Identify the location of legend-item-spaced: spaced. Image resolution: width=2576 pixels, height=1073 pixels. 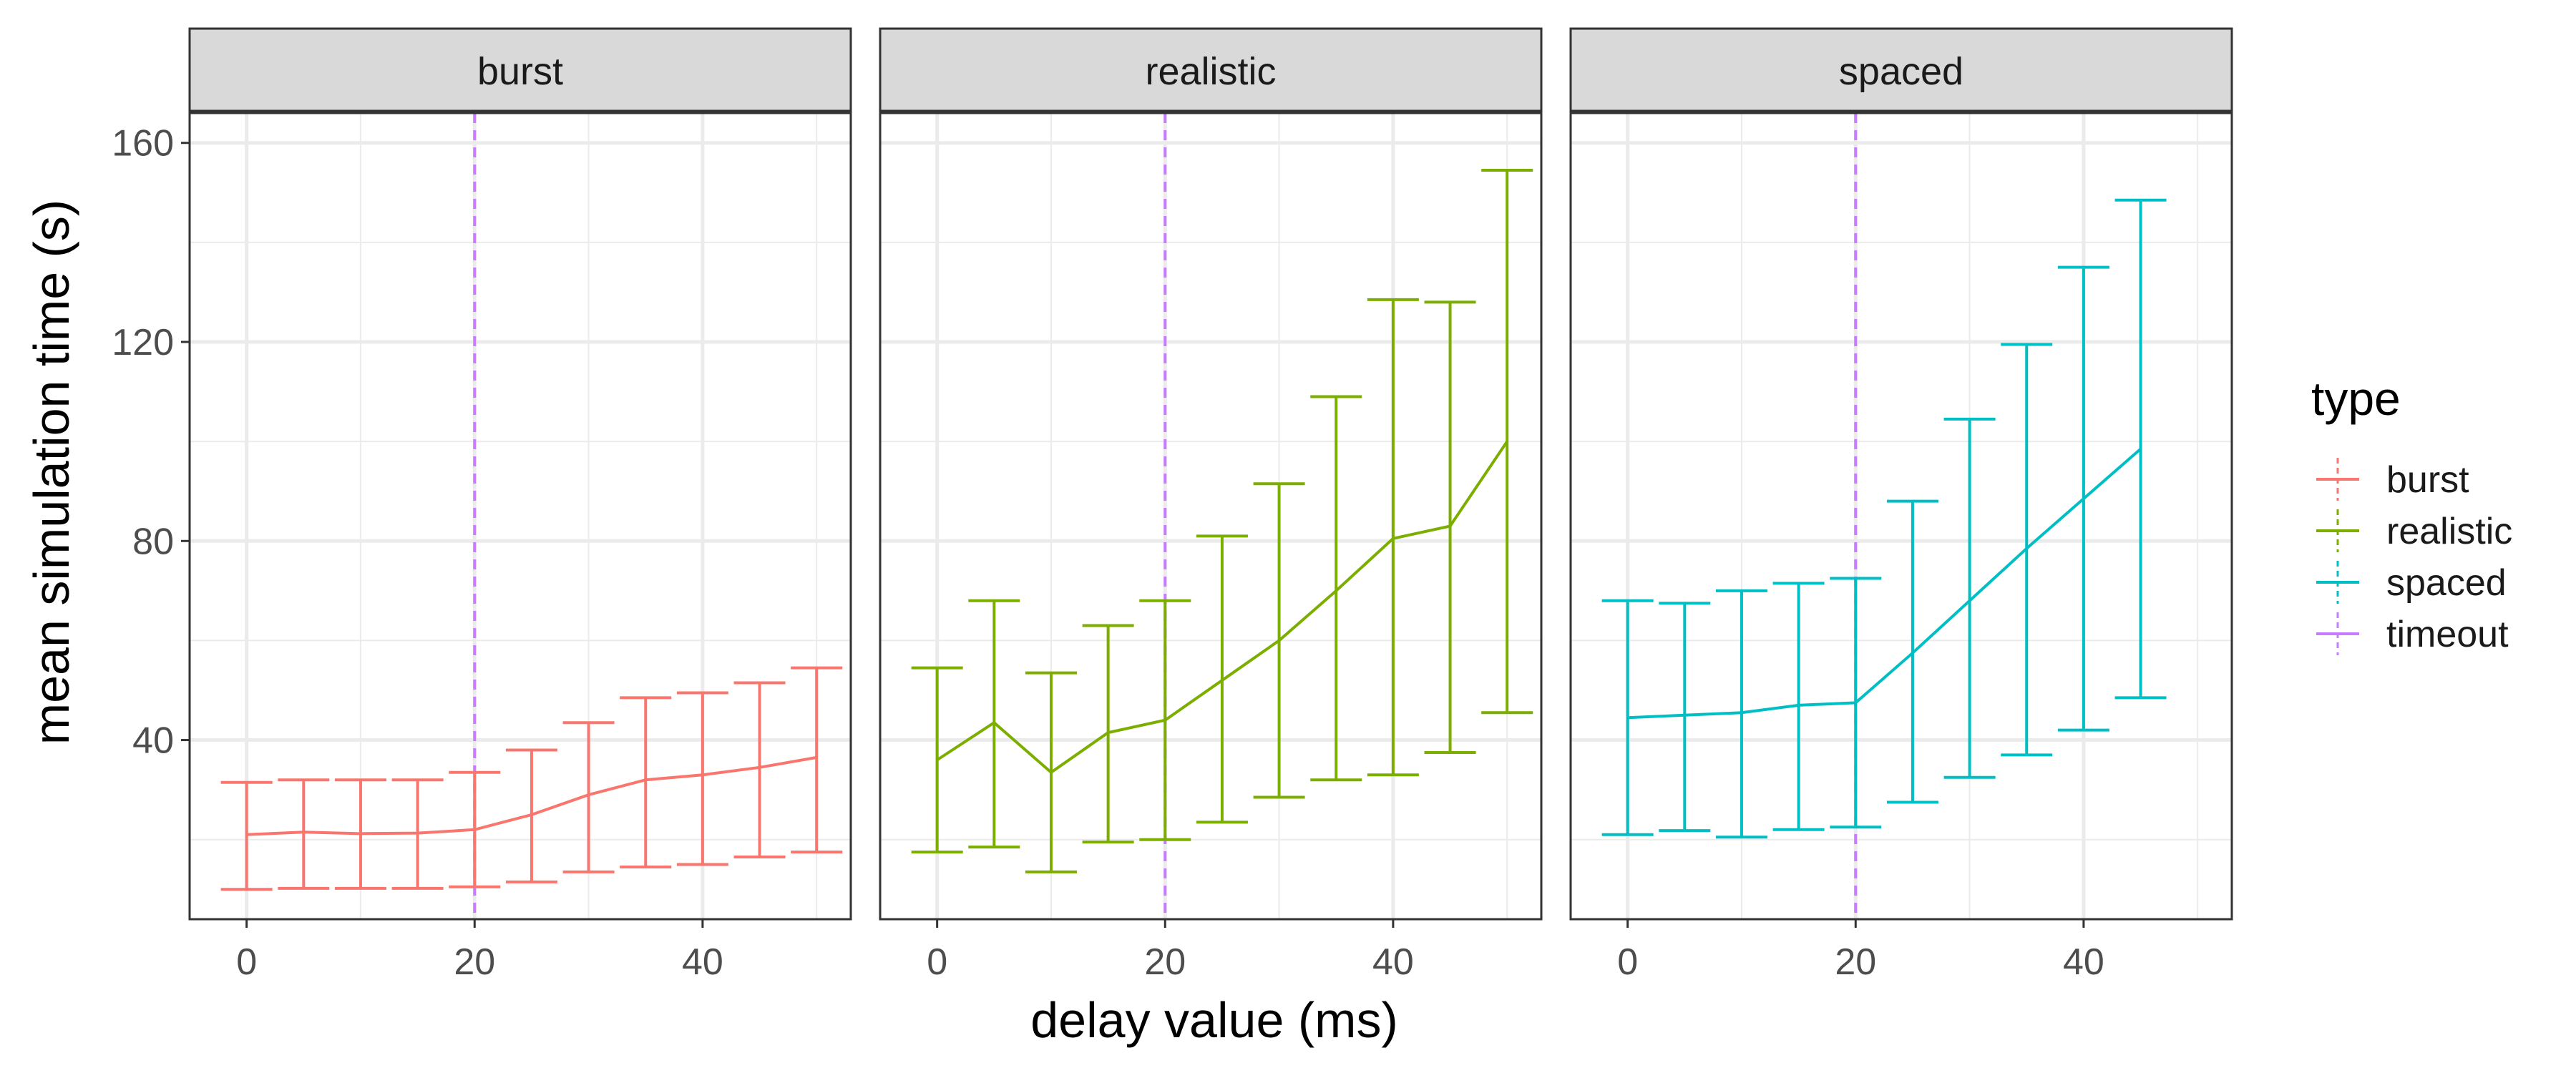
(2411, 582).